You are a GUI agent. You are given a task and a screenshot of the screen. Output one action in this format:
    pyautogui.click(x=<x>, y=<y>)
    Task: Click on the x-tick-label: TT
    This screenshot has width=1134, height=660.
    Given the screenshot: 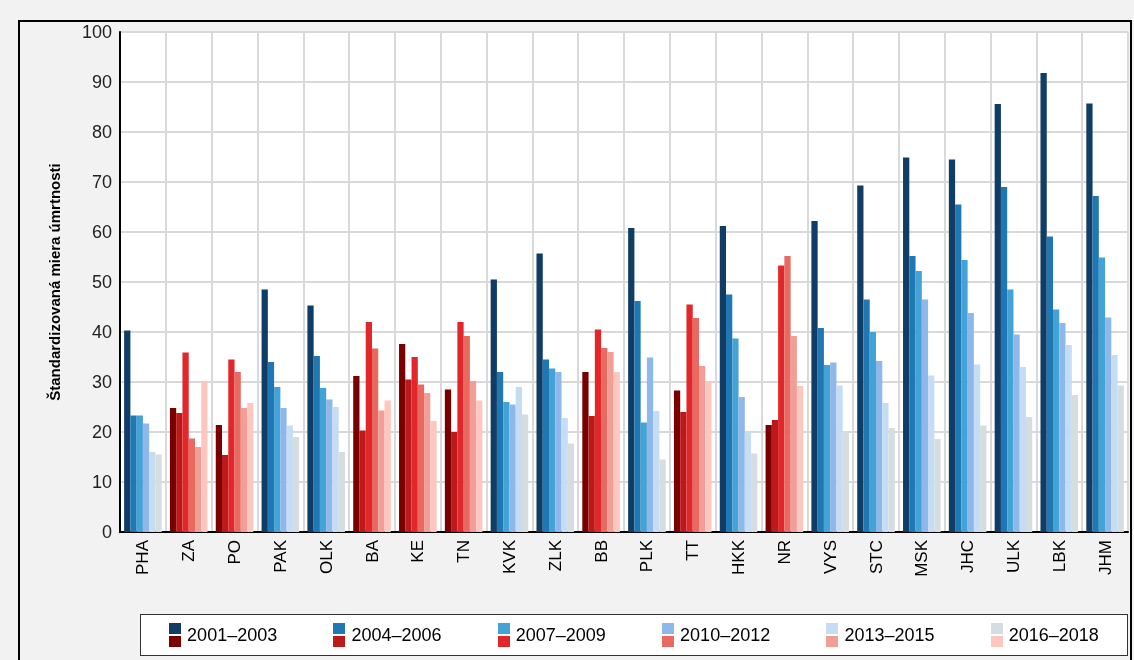 What is the action you would take?
    pyautogui.click(x=693, y=550)
    